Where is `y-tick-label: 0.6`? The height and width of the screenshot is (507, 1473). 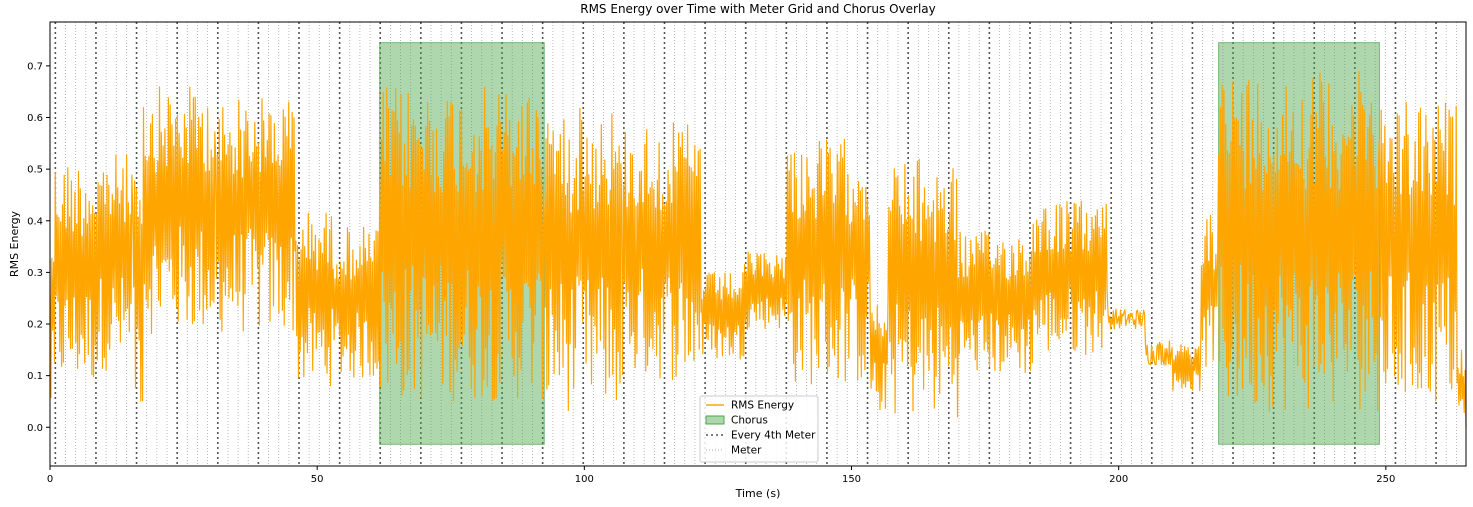 y-tick-label: 0.6 is located at coordinates (35, 118).